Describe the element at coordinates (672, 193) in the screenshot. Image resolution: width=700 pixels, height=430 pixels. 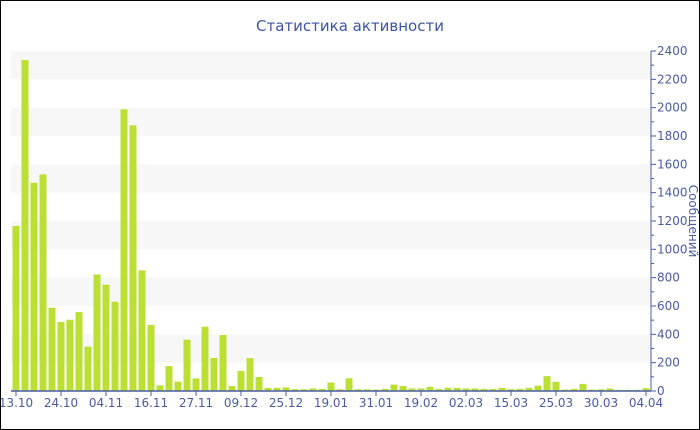
I see `y-tick-label: 1400` at that location.